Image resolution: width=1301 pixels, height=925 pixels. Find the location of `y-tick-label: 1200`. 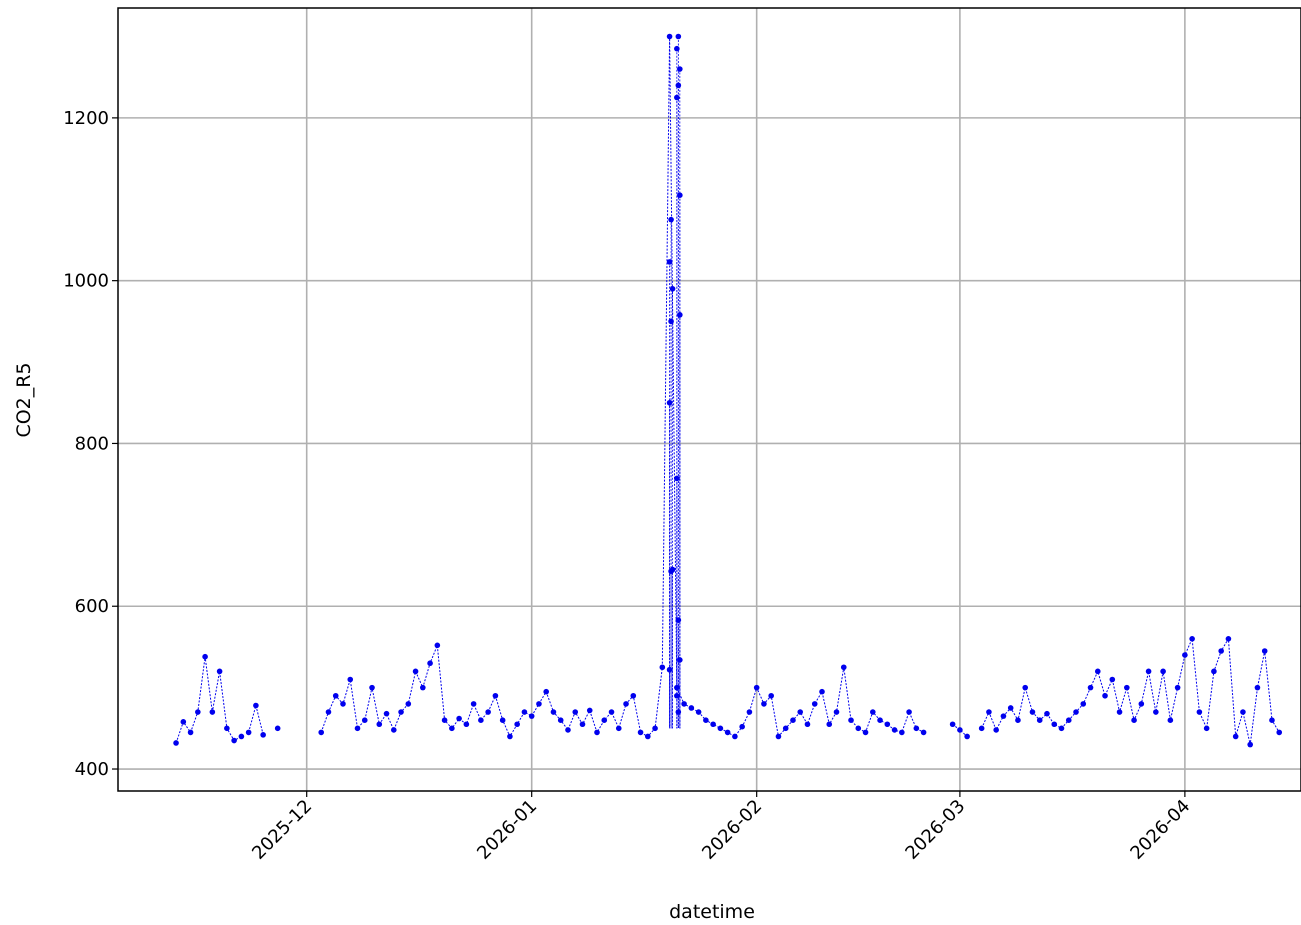

y-tick-label: 1200 is located at coordinates (86, 118).